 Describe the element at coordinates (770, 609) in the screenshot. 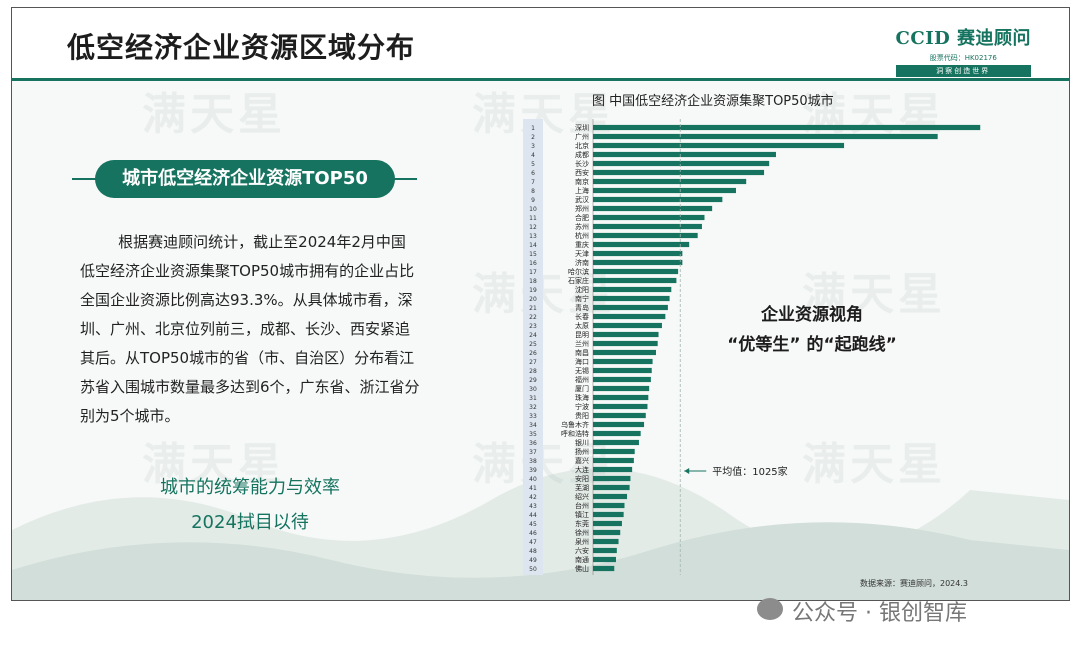

I see `wechat-icon` at that location.